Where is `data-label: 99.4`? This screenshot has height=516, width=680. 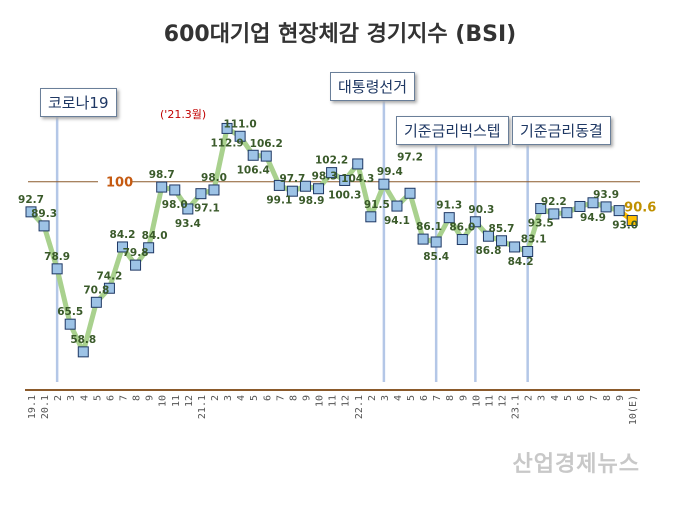 data-label: 99.4 is located at coordinates (390, 172).